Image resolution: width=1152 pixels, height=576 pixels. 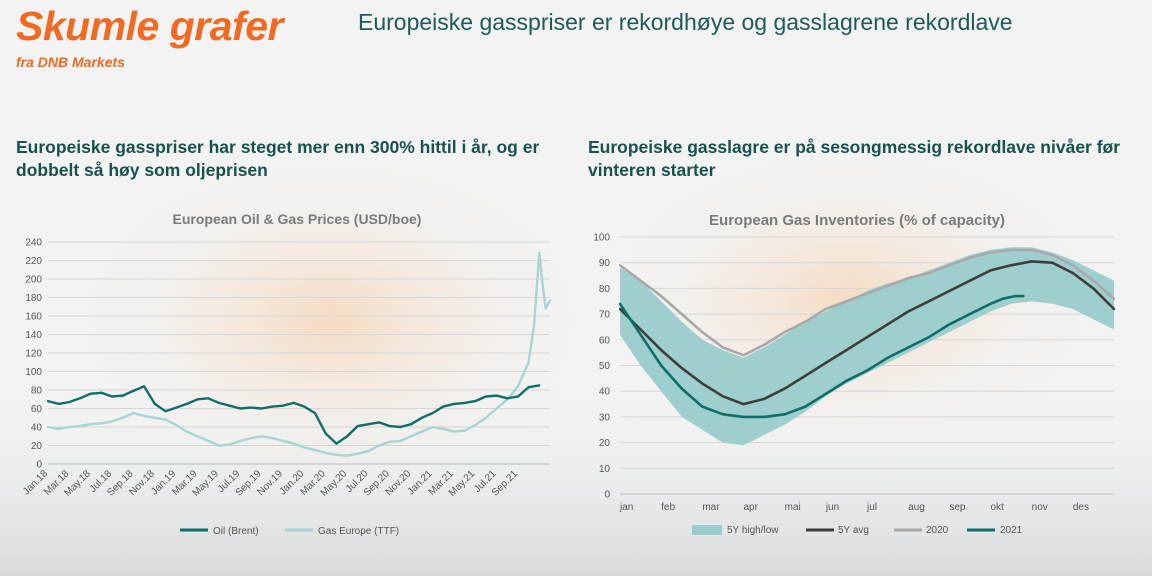 What do you see at coordinates (711, 507) in the screenshot?
I see `x-tick-label: mar` at bounding box center [711, 507].